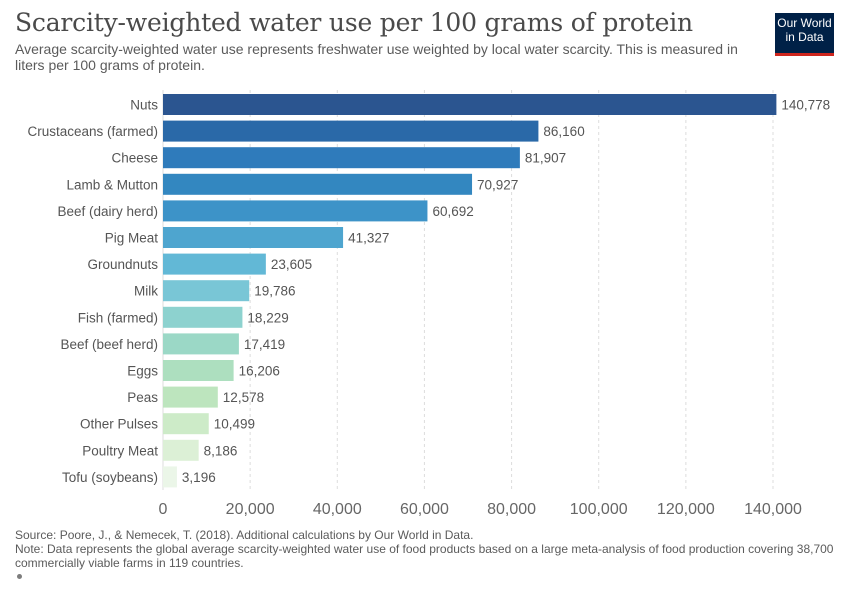 The height and width of the screenshot is (600, 850). What do you see at coordinates (107, 211) in the screenshot?
I see `category-label: Beef (dairy herd)` at bounding box center [107, 211].